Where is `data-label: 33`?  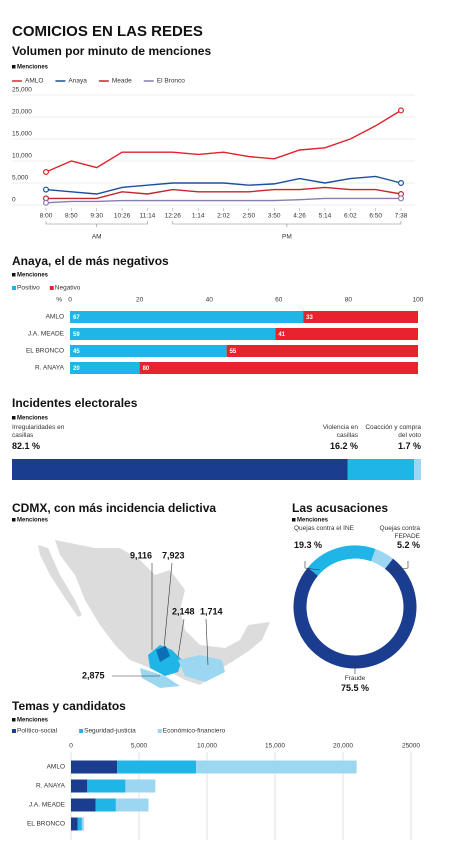
data-label: 33 is located at coordinates (309, 318).